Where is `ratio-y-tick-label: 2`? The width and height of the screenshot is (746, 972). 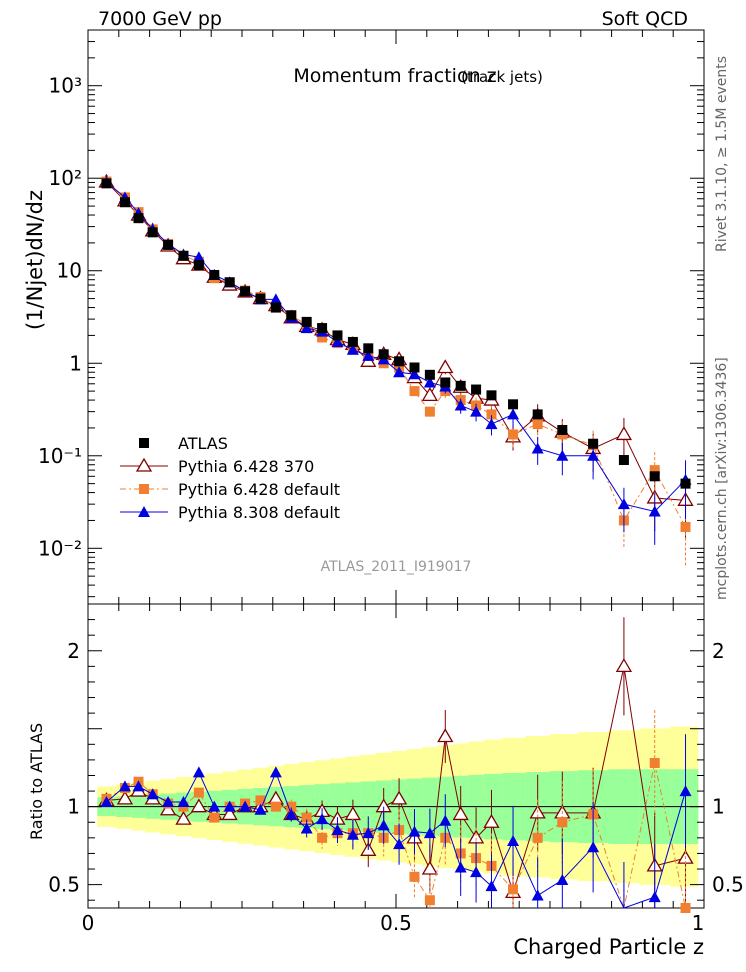
ratio-y-tick-label: 2 is located at coordinates (73, 651).